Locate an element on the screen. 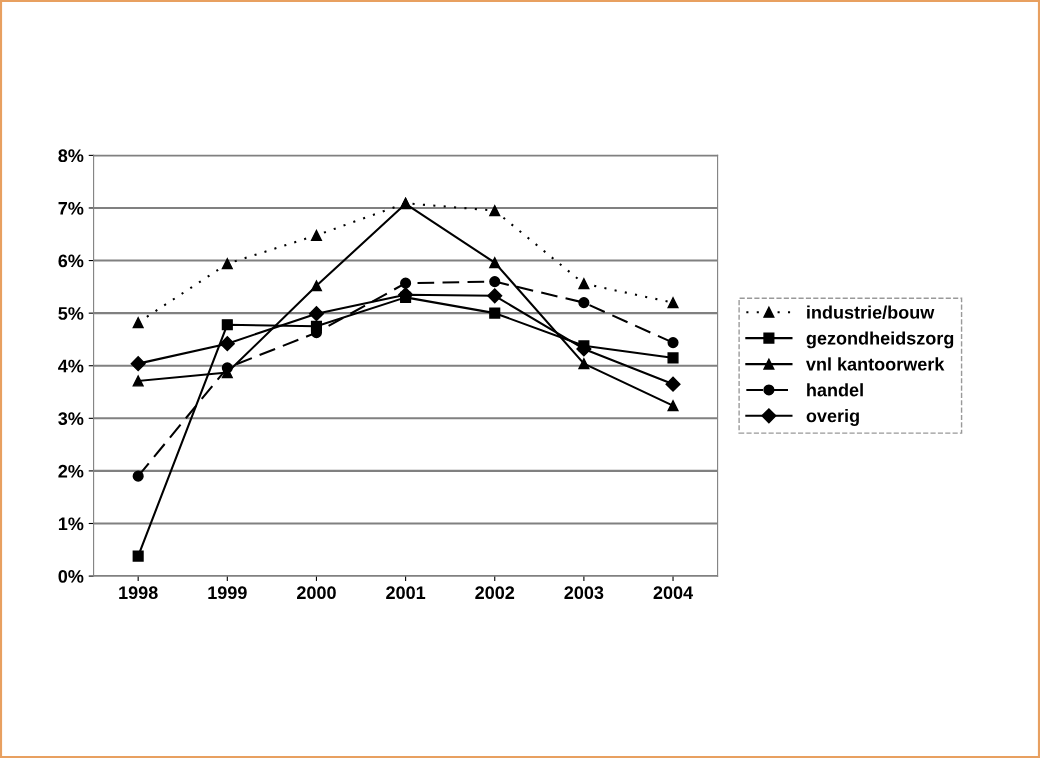 The height and width of the screenshot is (758, 1040). x-tick-label: 2000 is located at coordinates (316, 593).